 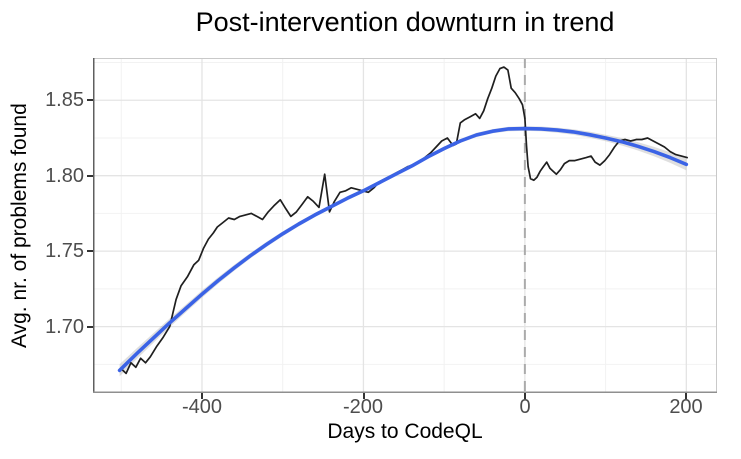 What do you see at coordinates (525, 407) in the screenshot?
I see `x-tick-label-zero: 0` at bounding box center [525, 407].